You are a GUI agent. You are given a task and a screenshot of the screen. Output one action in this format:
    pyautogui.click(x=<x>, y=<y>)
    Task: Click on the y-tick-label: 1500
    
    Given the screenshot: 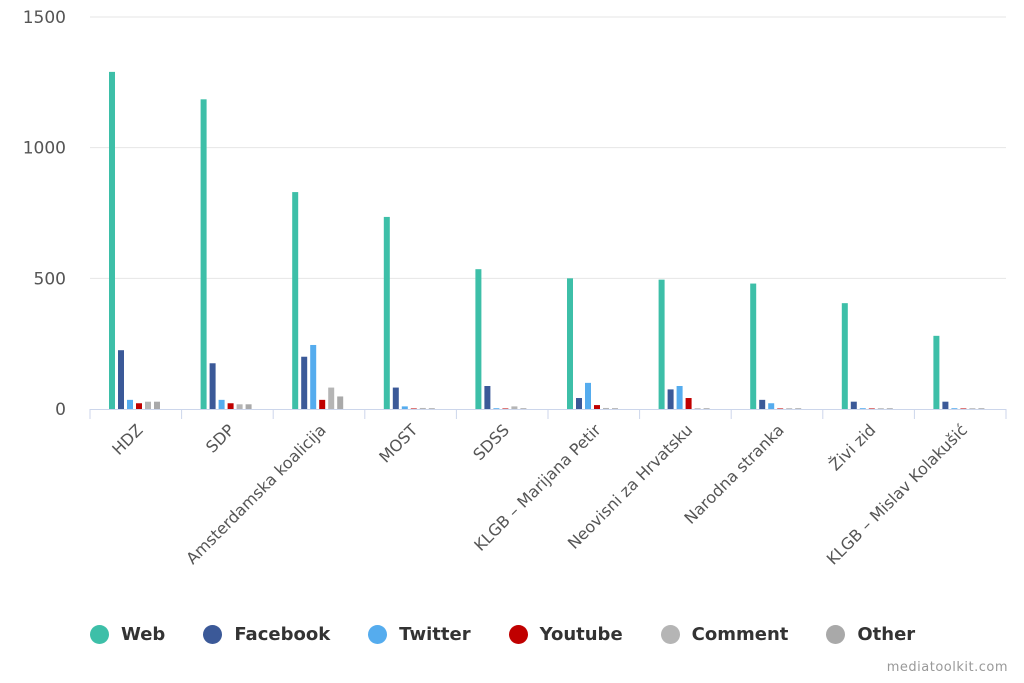 What is the action you would take?
    pyautogui.click(x=44, y=18)
    